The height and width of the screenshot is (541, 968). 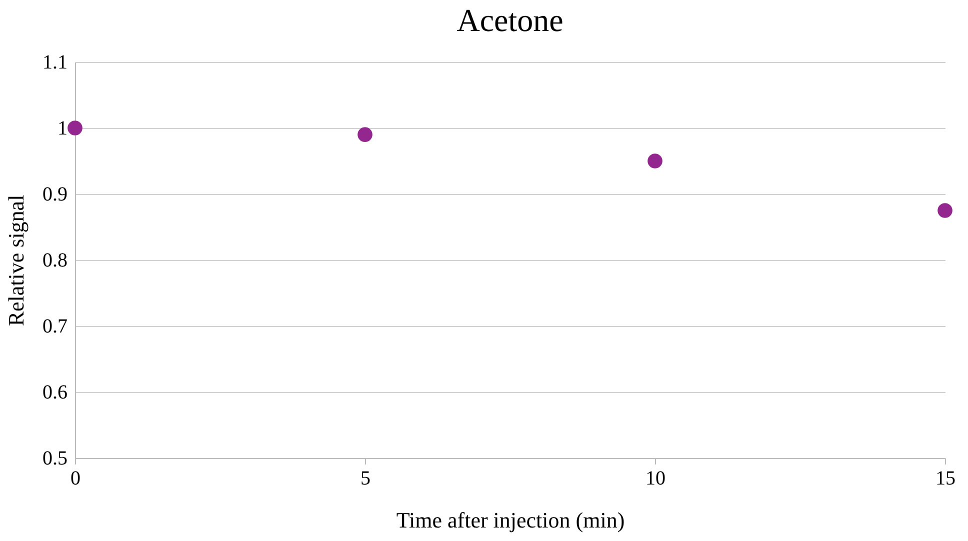 What do you see at coordinates (55, 195) in the screenshot?
I see `y-tick-label: 0.9` at bounding box center [55, 195].